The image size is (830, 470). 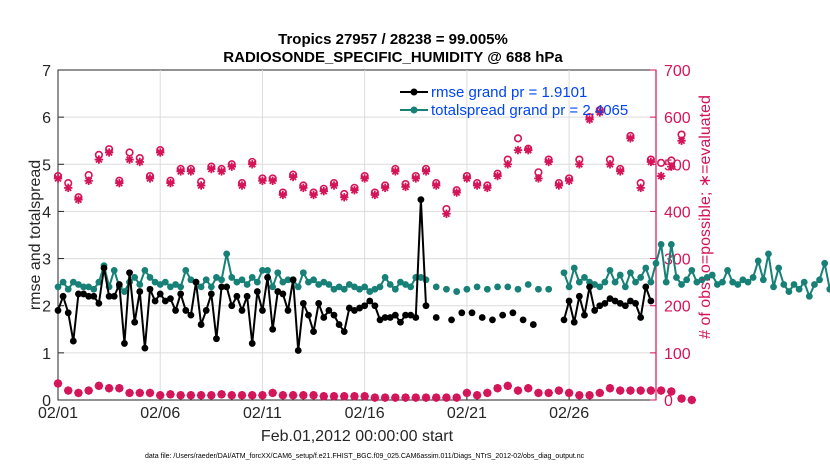 What do you see at coordinates (46, 118) in the screenshot?
I see `tick-label-left: 6` at bounding box center [46, 118].